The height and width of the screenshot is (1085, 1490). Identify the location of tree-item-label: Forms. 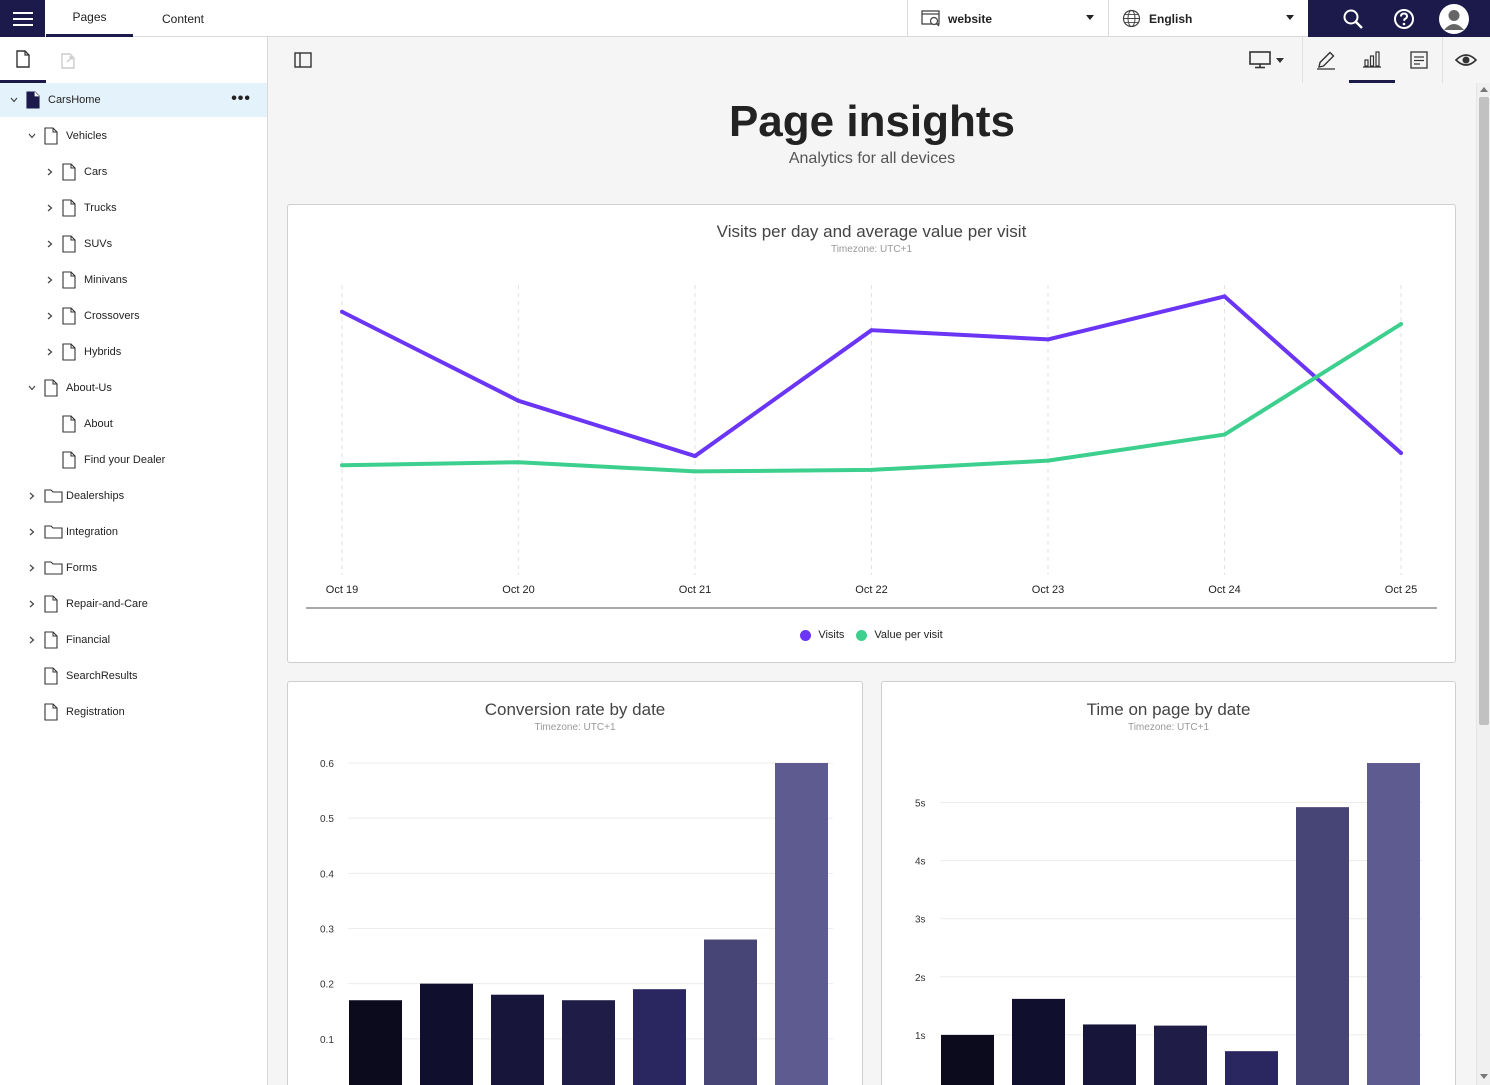
(82, 568).